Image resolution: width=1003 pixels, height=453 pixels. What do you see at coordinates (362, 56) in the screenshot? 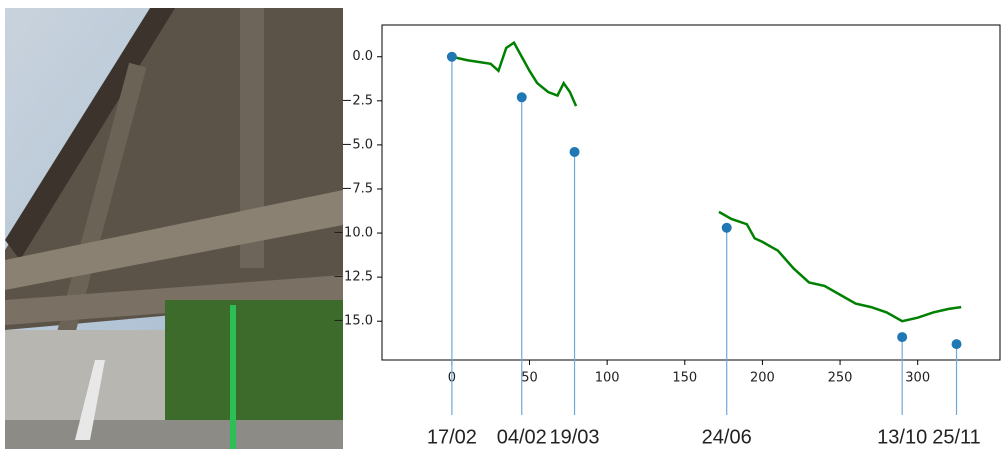
I see `y-tick-label: 0.0` at bounding box center [362, 56].